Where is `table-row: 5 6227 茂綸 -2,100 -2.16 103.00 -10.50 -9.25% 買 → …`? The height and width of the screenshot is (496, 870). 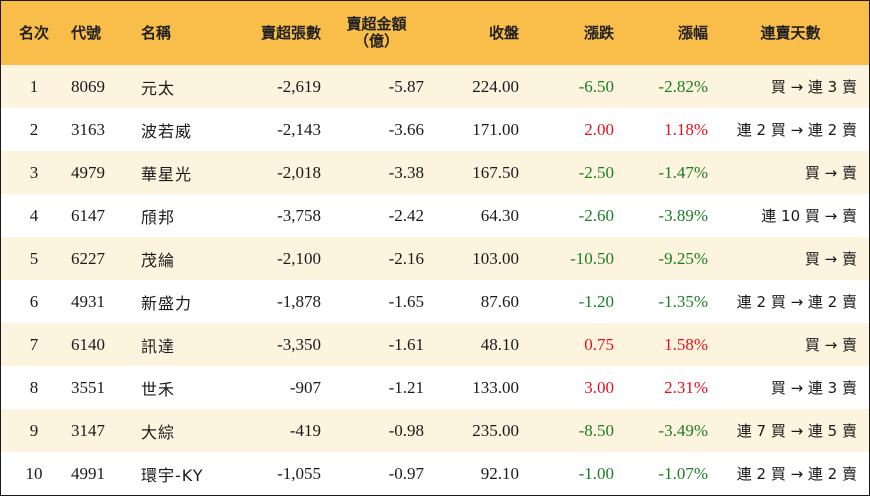
table-row: 5 6227 茂綸 -2,100 -2.16 103.00 -10.50 -9.25% 買 → … is located at coordinates (435, 258).